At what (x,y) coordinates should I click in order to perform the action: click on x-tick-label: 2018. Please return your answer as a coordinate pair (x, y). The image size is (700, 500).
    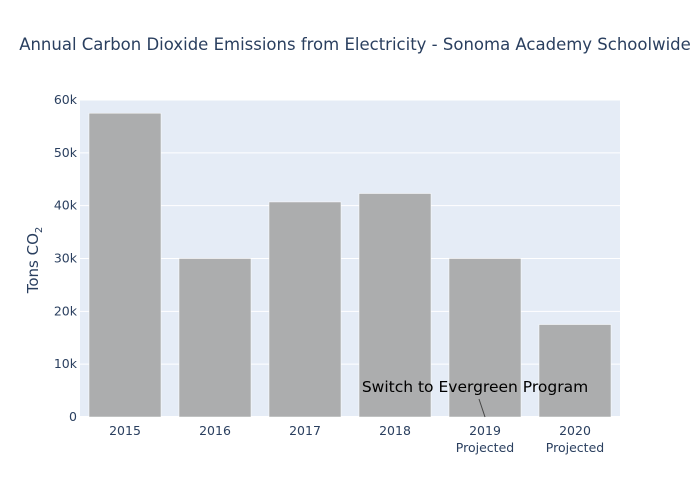
    Looking at the image, I should click on (395, 430).